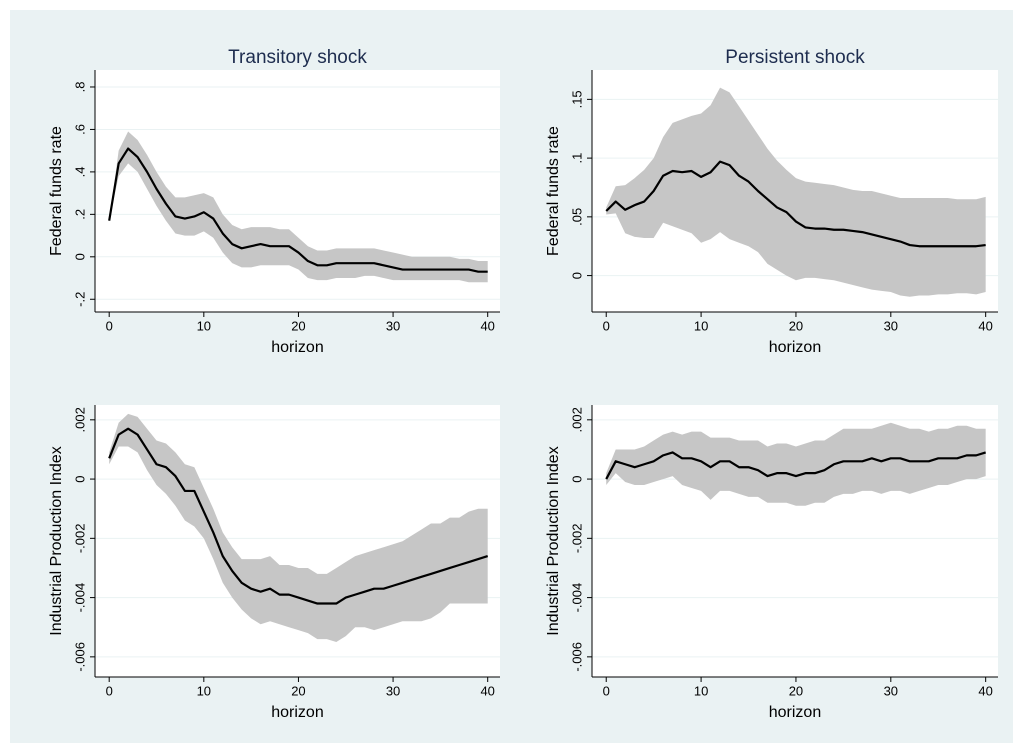  I want to click on panel-title: Transitory shock, so click(297, 57).